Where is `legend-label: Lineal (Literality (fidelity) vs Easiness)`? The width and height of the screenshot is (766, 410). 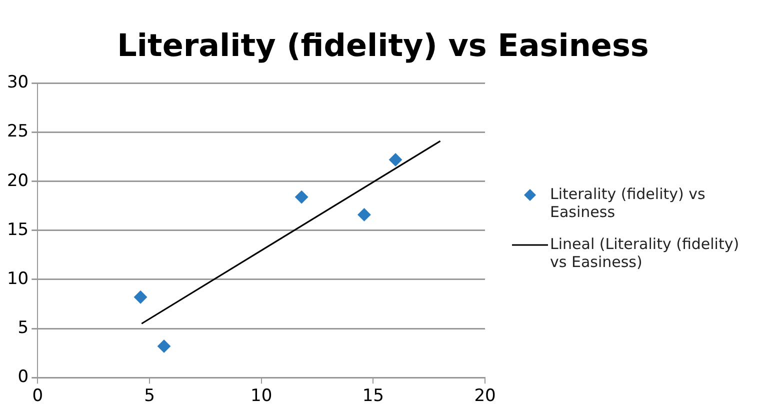 legend-label: Lineal (Literality (fidelity) vs Easiness) is located at coordinates (645, 253).